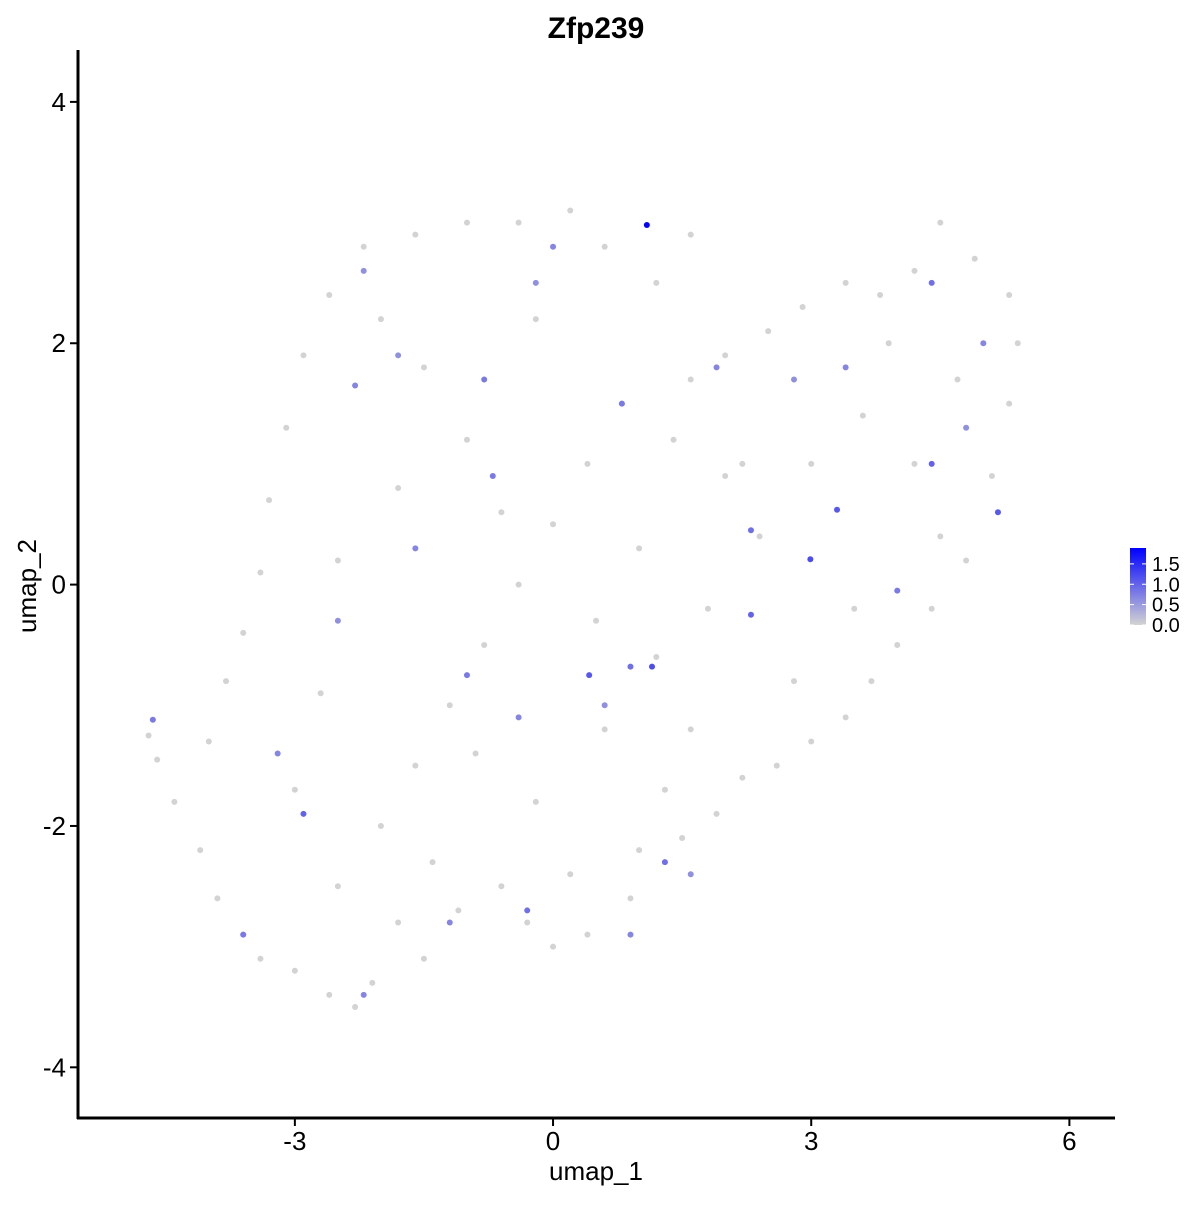 The image size is (1200, 1205). What do you see at coordinates (596, 1171) in the screenshot?
I see `x-axis-label: umap_1` at bounding box center [596, 1171].